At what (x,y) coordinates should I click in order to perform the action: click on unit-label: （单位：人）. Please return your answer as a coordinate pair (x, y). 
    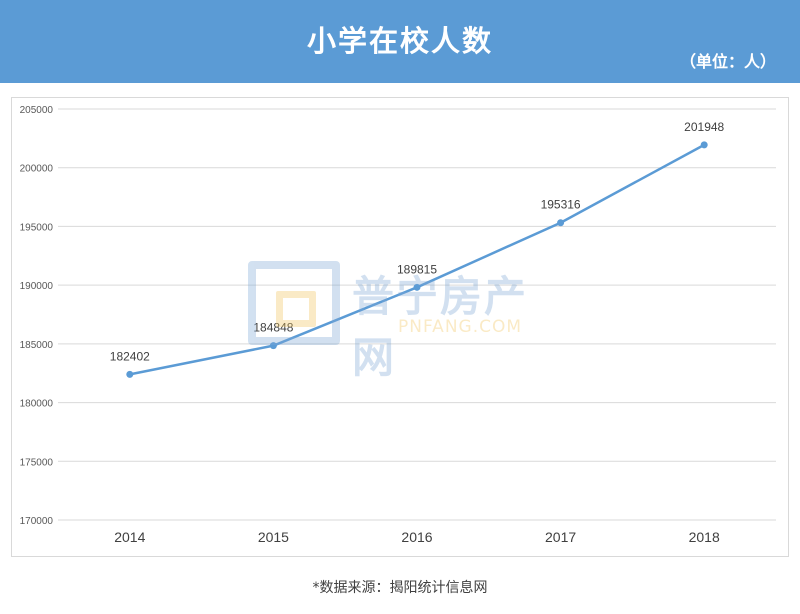
    Looking at the image, I should click on (727, 61).